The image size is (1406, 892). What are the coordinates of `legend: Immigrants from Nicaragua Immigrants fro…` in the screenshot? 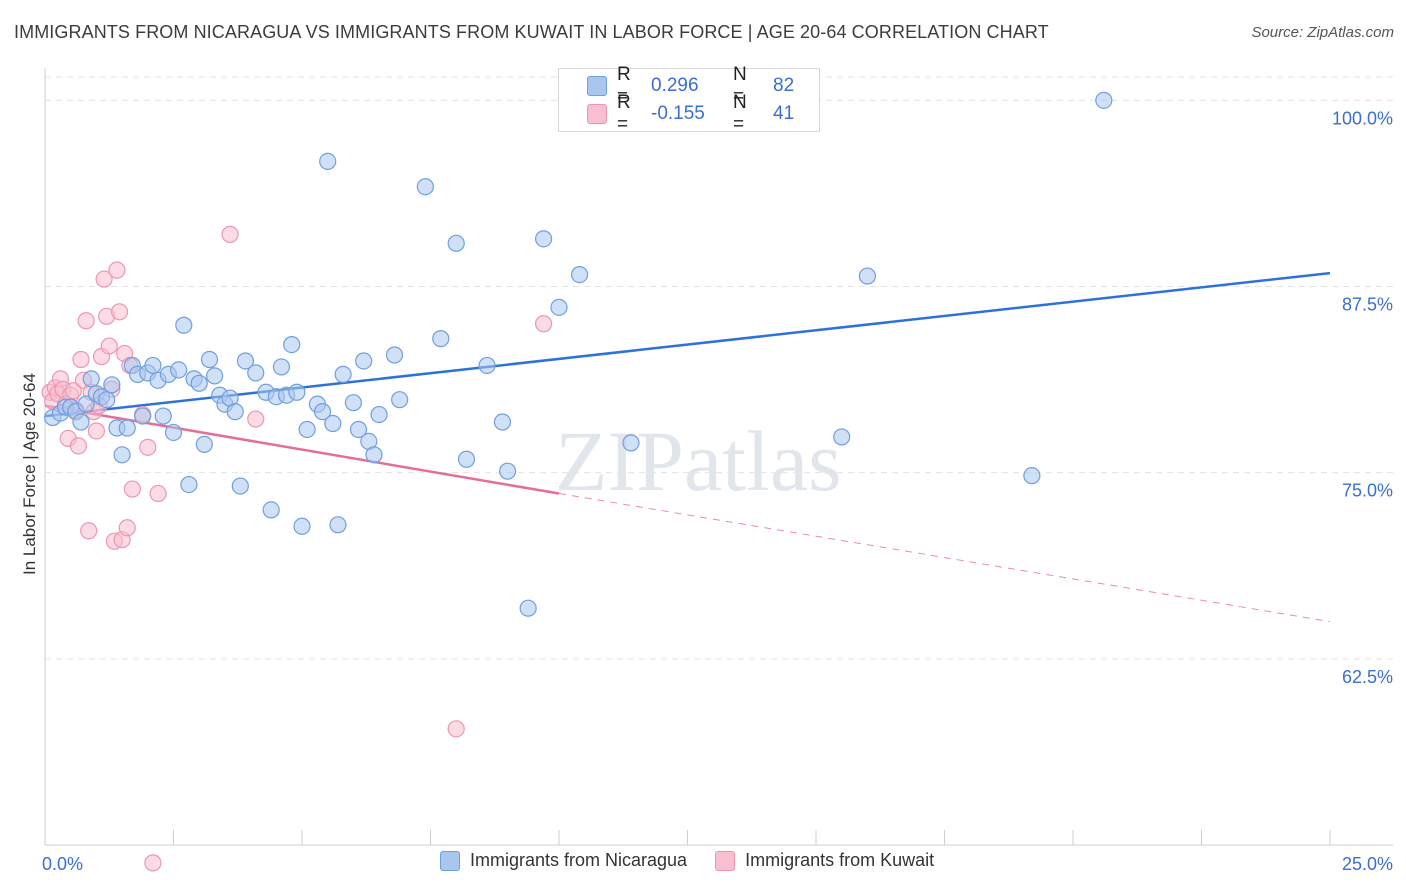 It's located at (701, 860).